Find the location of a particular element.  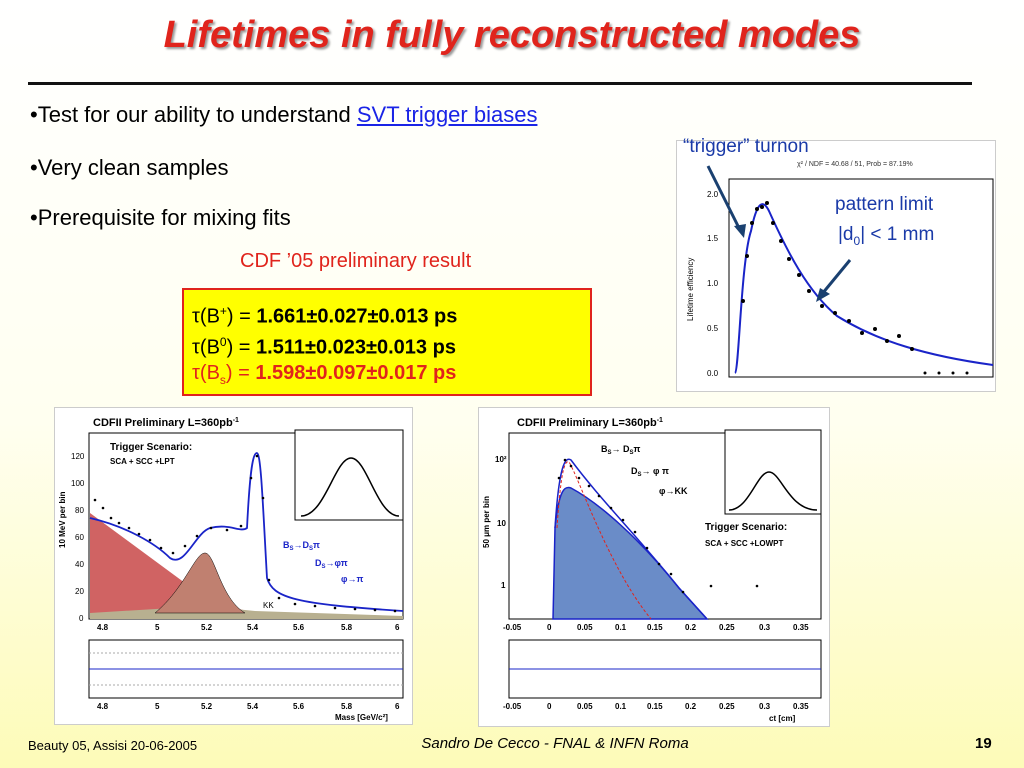

footer-conference: Beauty 05, Assisi 20-06-2005 is located at coordinates (113, 745).